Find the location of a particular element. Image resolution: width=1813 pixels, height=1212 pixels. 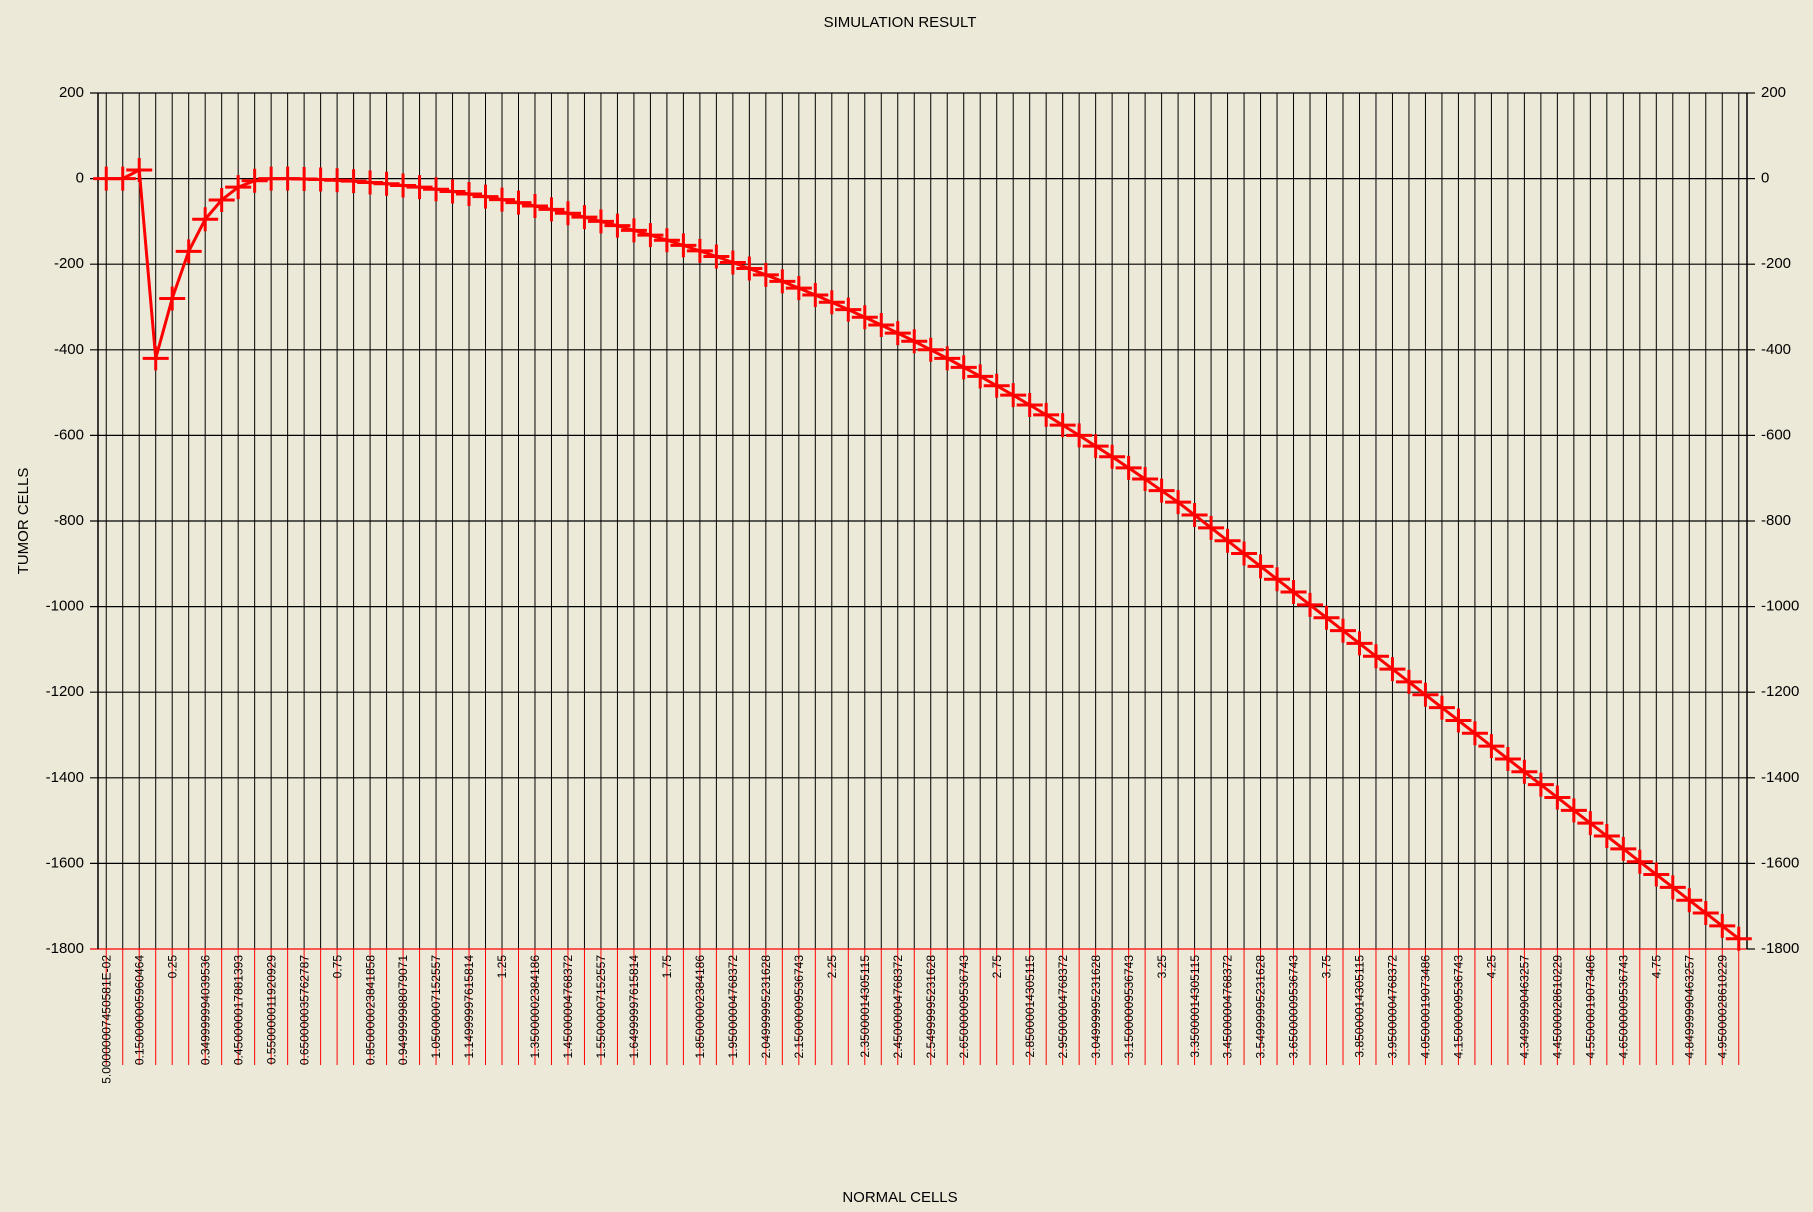

x-axis-label: NORMAL CELLS is located at coordinates (899, 1197).